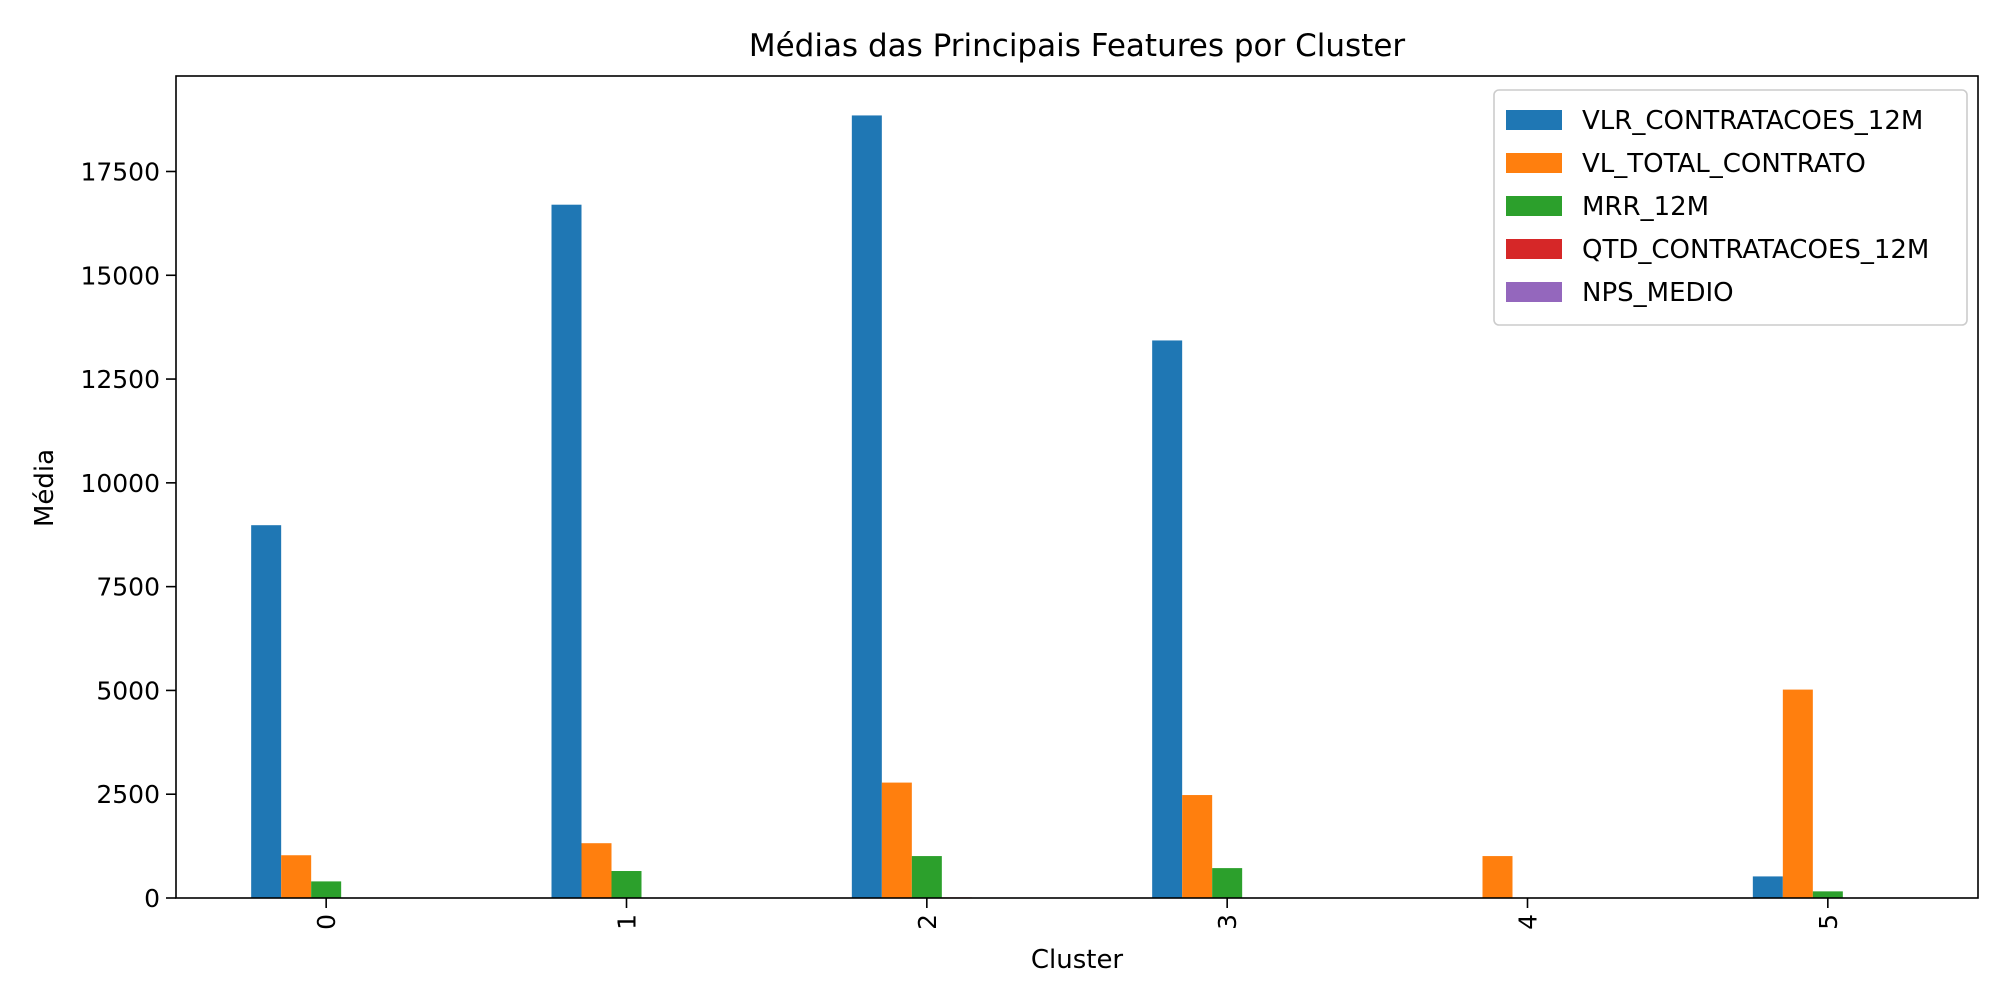 The image size is (2000, 1000). What do you see at coordinates (128, 794) in the screenshot?
I see `y-tick-label: 2500` at bounding box center [128, 794].